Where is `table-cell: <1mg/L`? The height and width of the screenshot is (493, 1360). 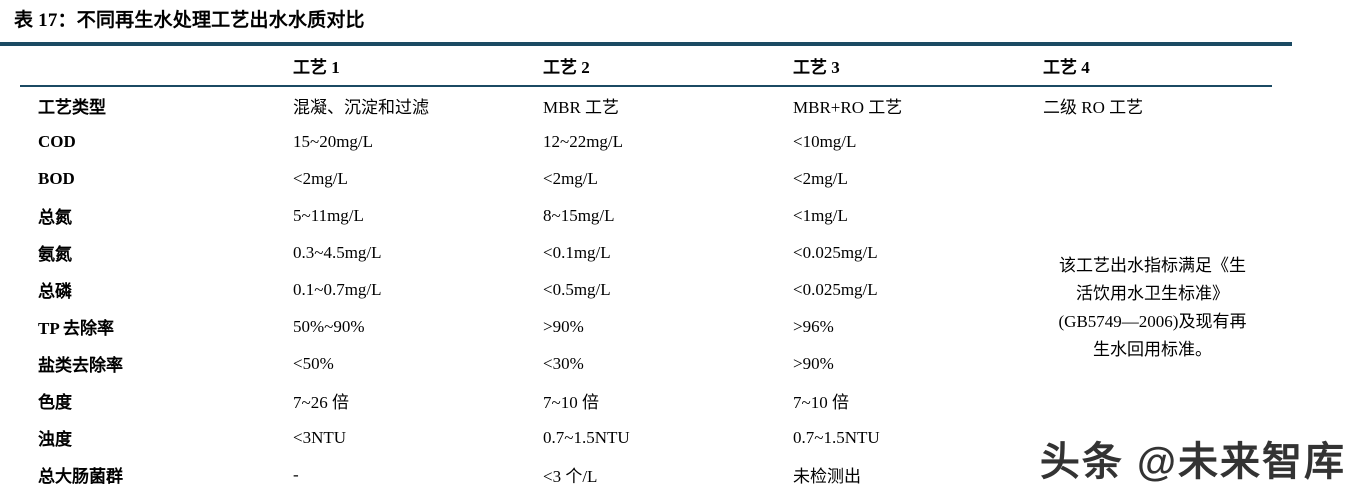 table-cell: <1mg/L is located at coordinates (820, 215).